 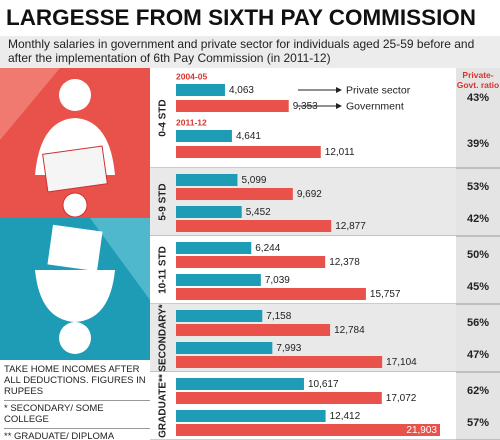 What do you see at coordinates (478, 187) in the screenshot?
I see `ratio-label: 53%` at bounding box center [478, 187].